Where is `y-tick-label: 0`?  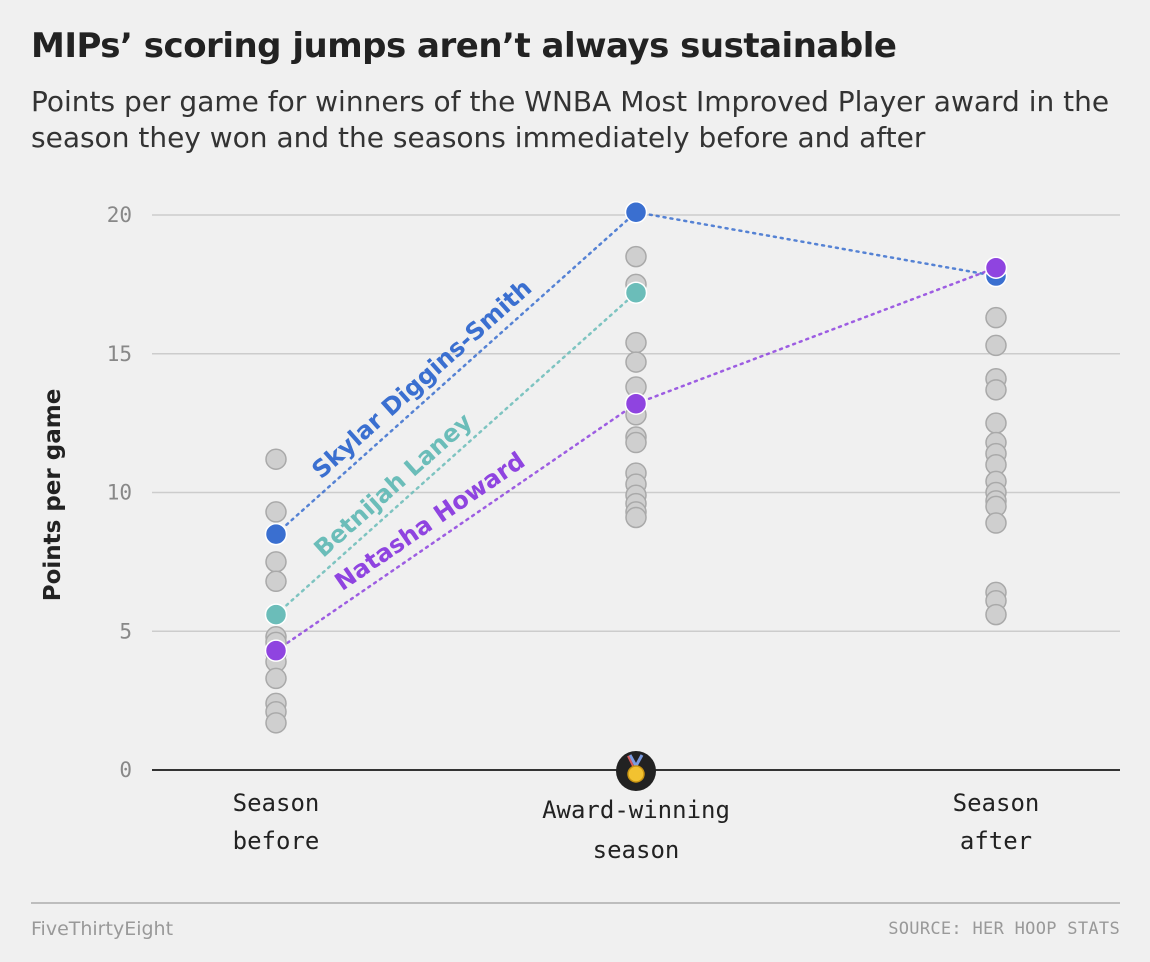 y-tick-label: 0 is located at coordinates (125, 770).